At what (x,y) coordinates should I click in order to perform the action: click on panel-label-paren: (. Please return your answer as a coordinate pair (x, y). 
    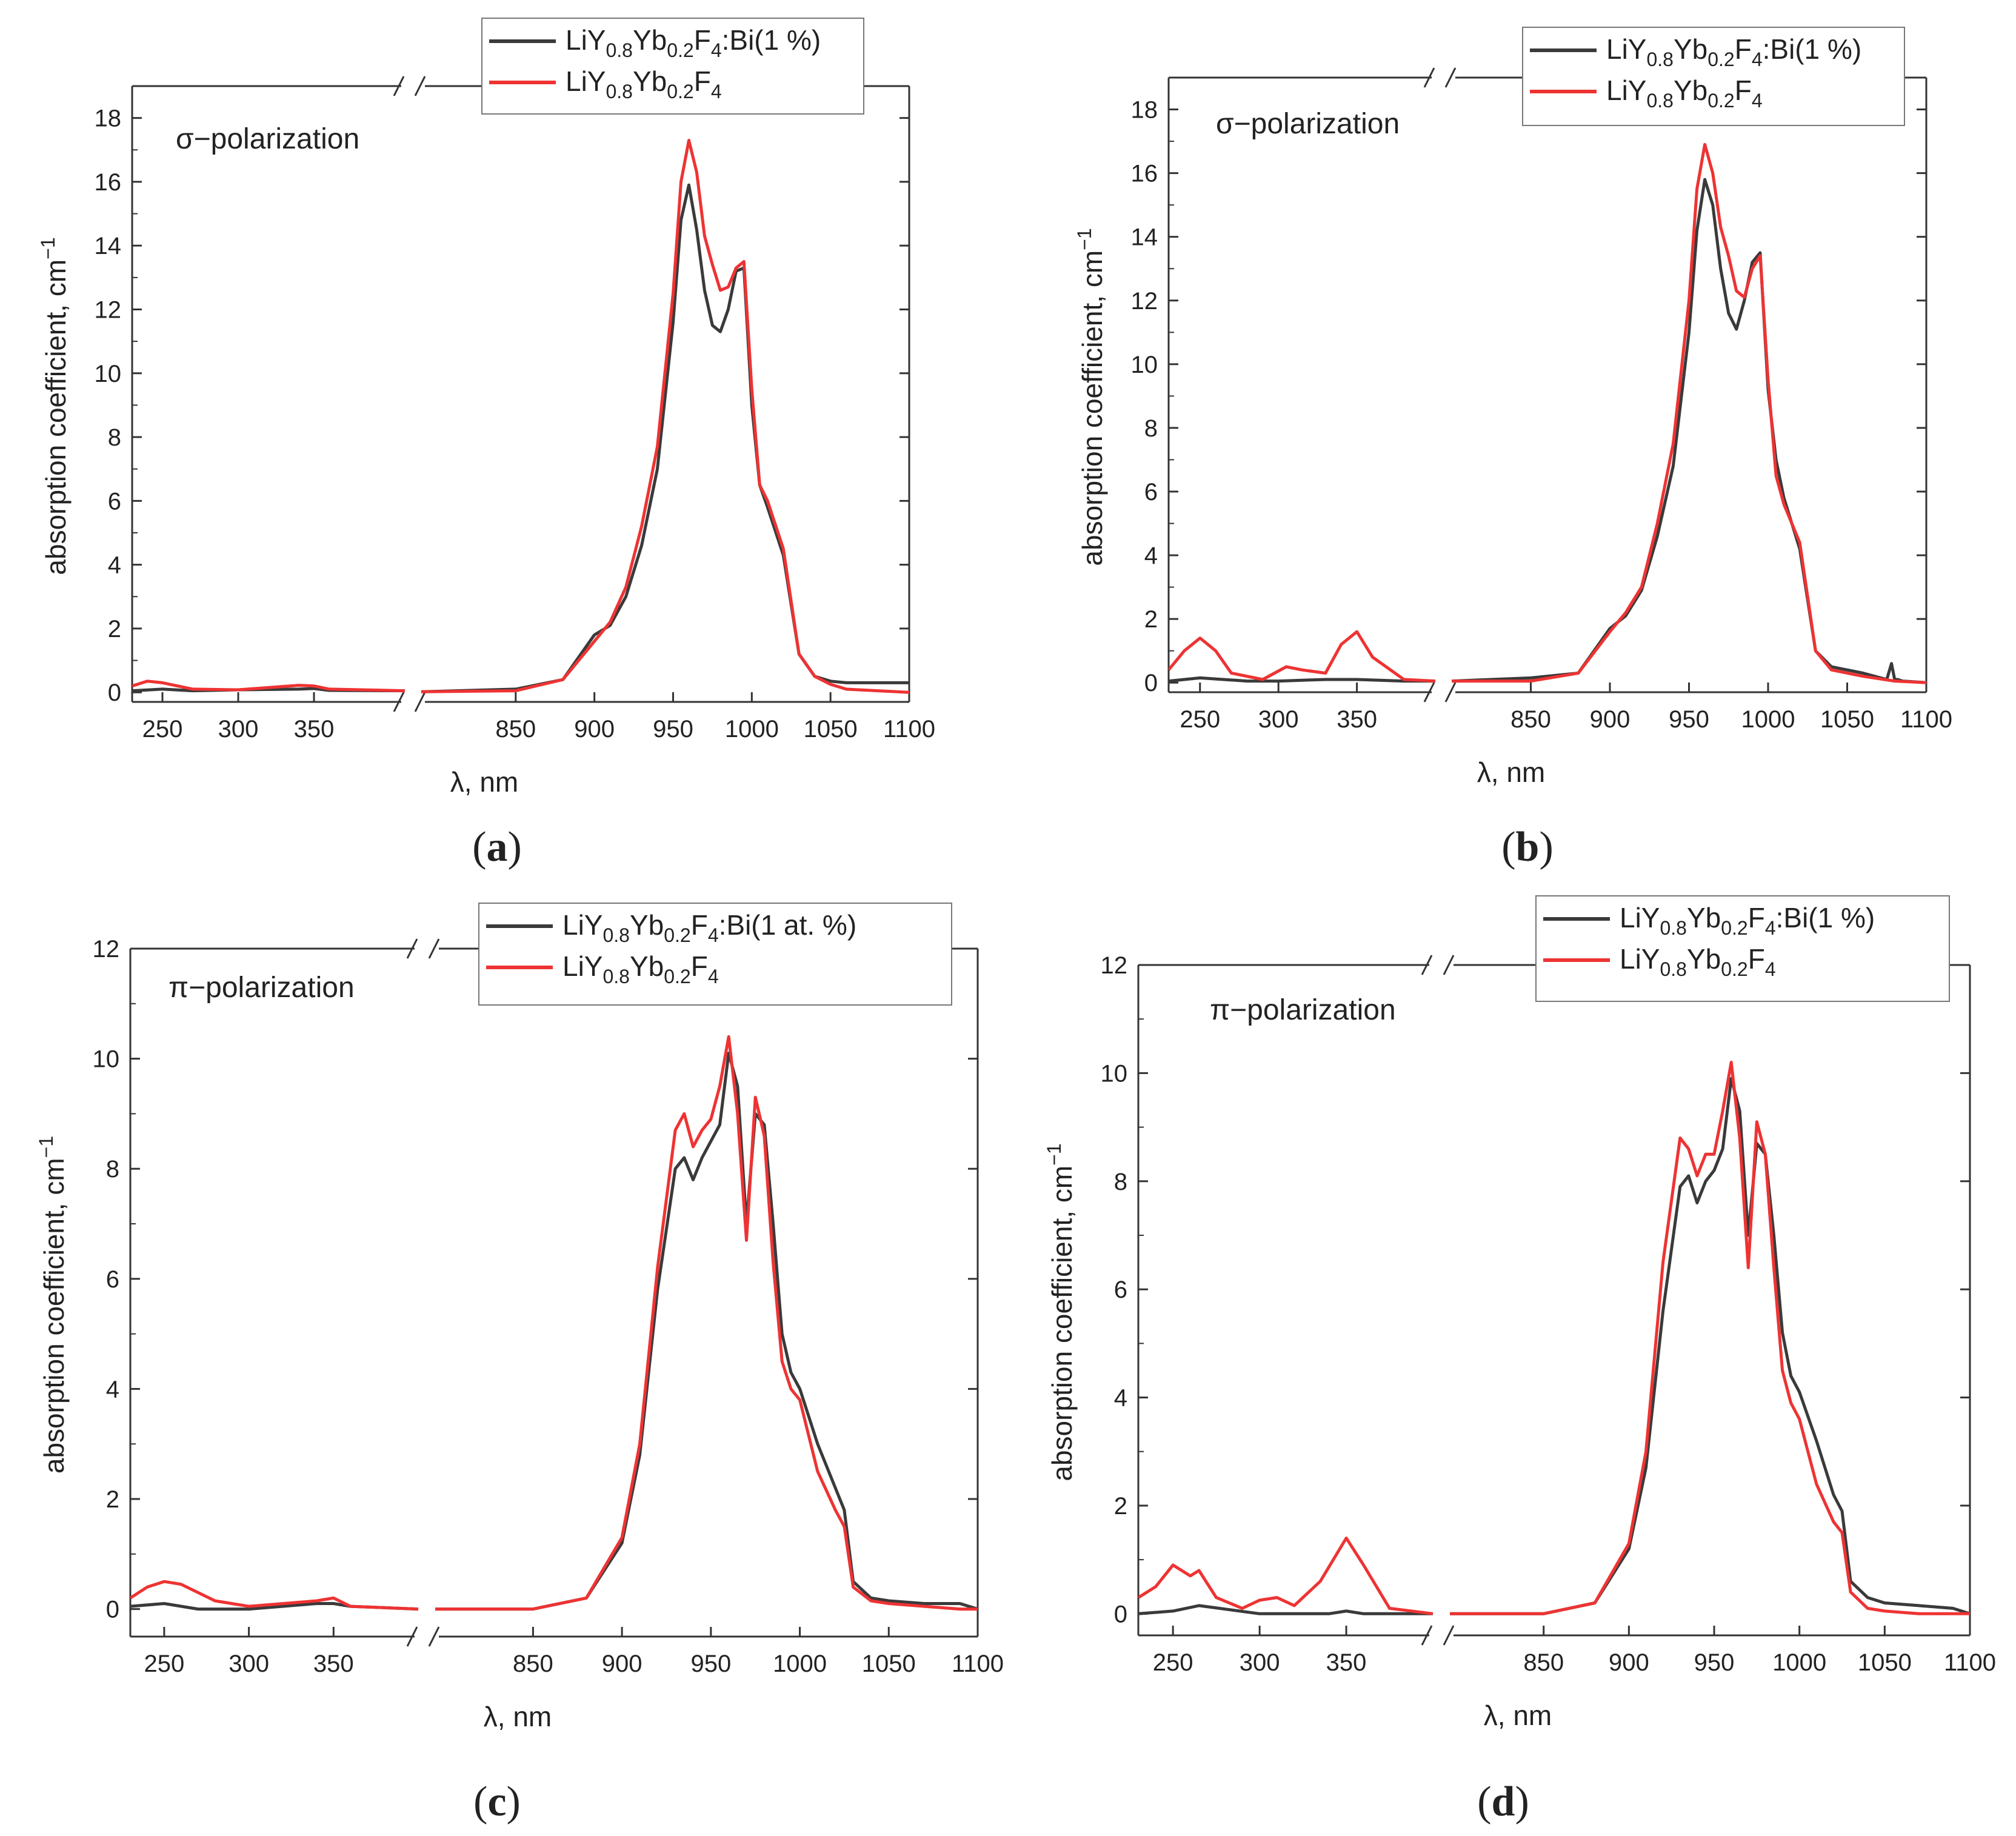
    Looking at the image, I should click on (1484, 1801).